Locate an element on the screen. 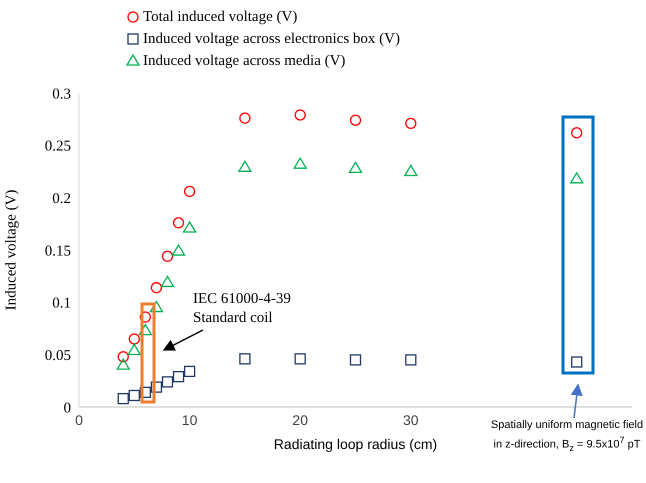  y-tick-label: 0 is located at coordinates (67, 408).